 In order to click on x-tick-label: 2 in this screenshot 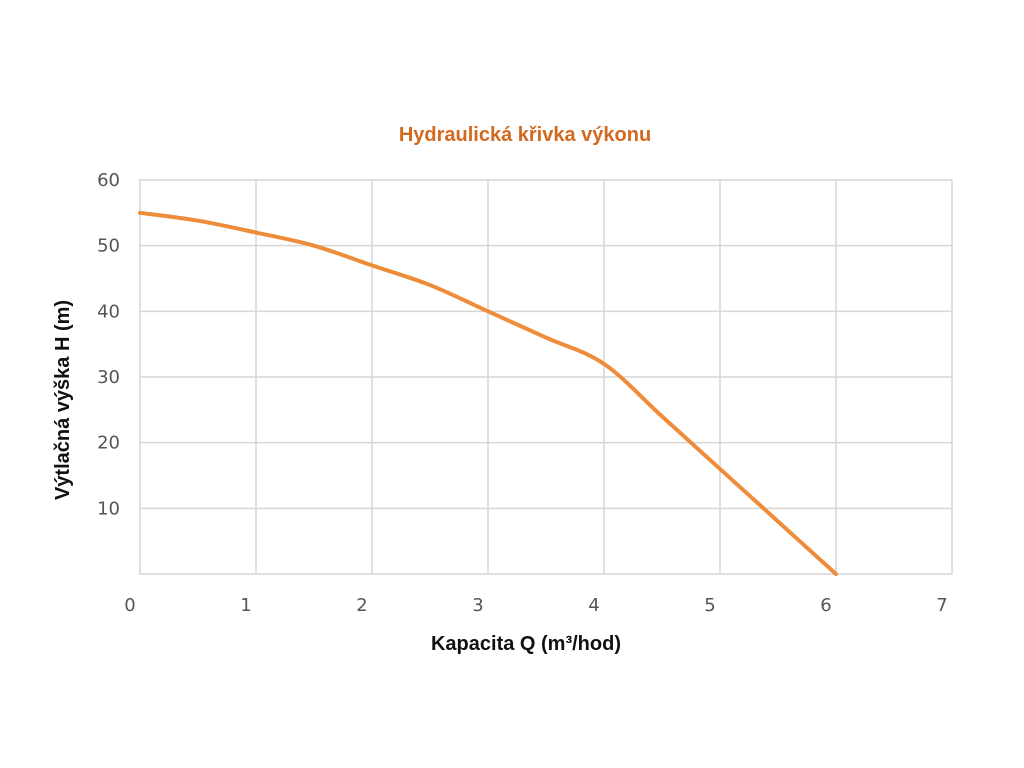, I will do `click(361, 605)`.